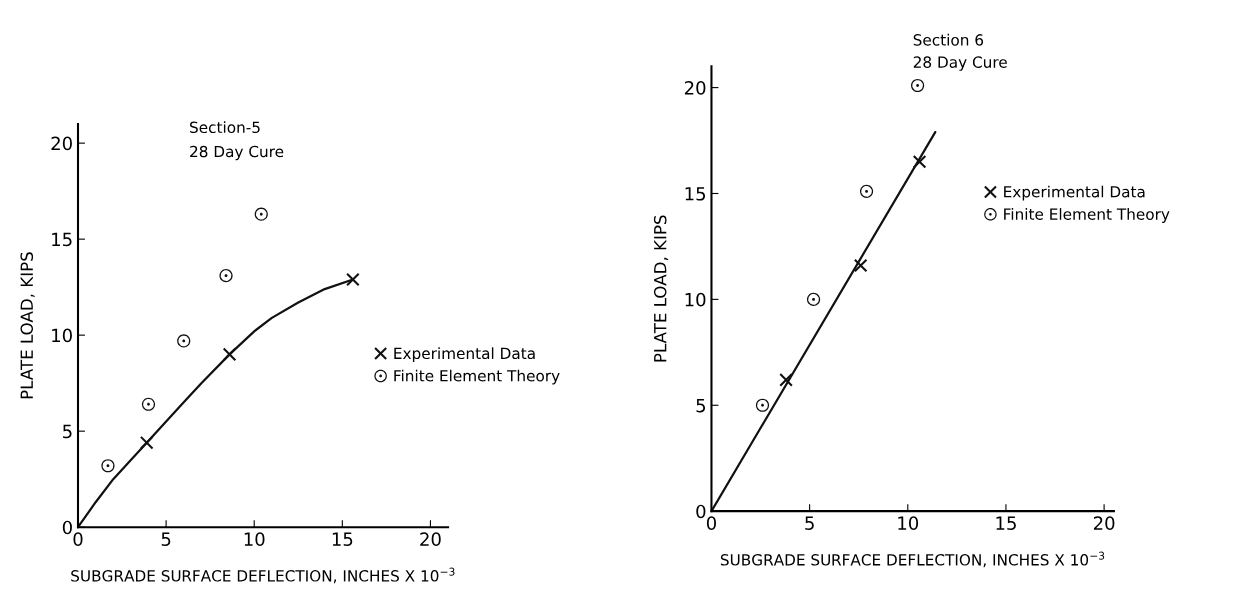 The image size is (1246, 593). I want to click on chart-subtitle: 28 Day Cure, so click(960, 63).